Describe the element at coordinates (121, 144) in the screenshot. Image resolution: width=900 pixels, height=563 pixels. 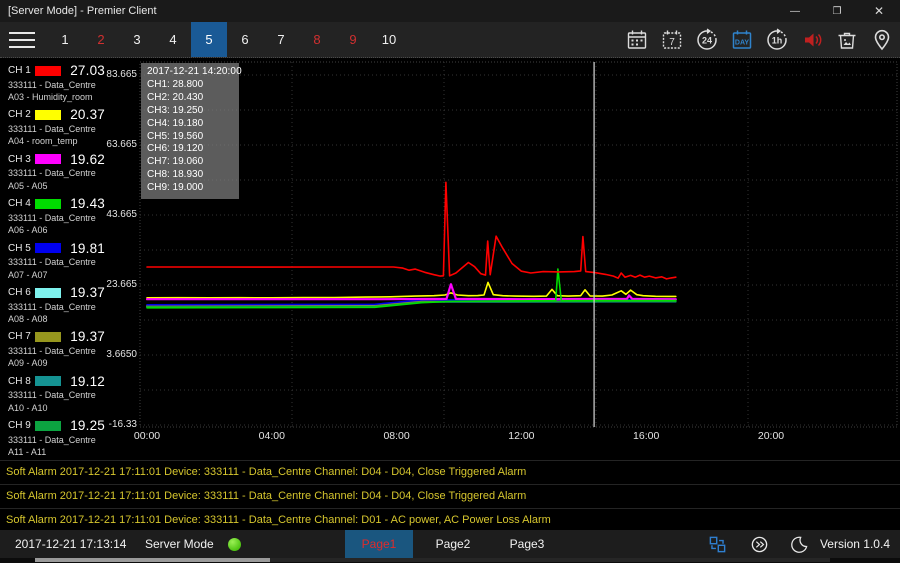
I see `y-axis-tick: 63.665` at that location.